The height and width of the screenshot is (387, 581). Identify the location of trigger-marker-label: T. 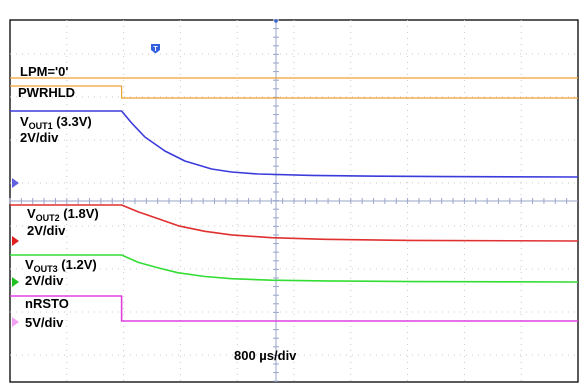
(155, 49).